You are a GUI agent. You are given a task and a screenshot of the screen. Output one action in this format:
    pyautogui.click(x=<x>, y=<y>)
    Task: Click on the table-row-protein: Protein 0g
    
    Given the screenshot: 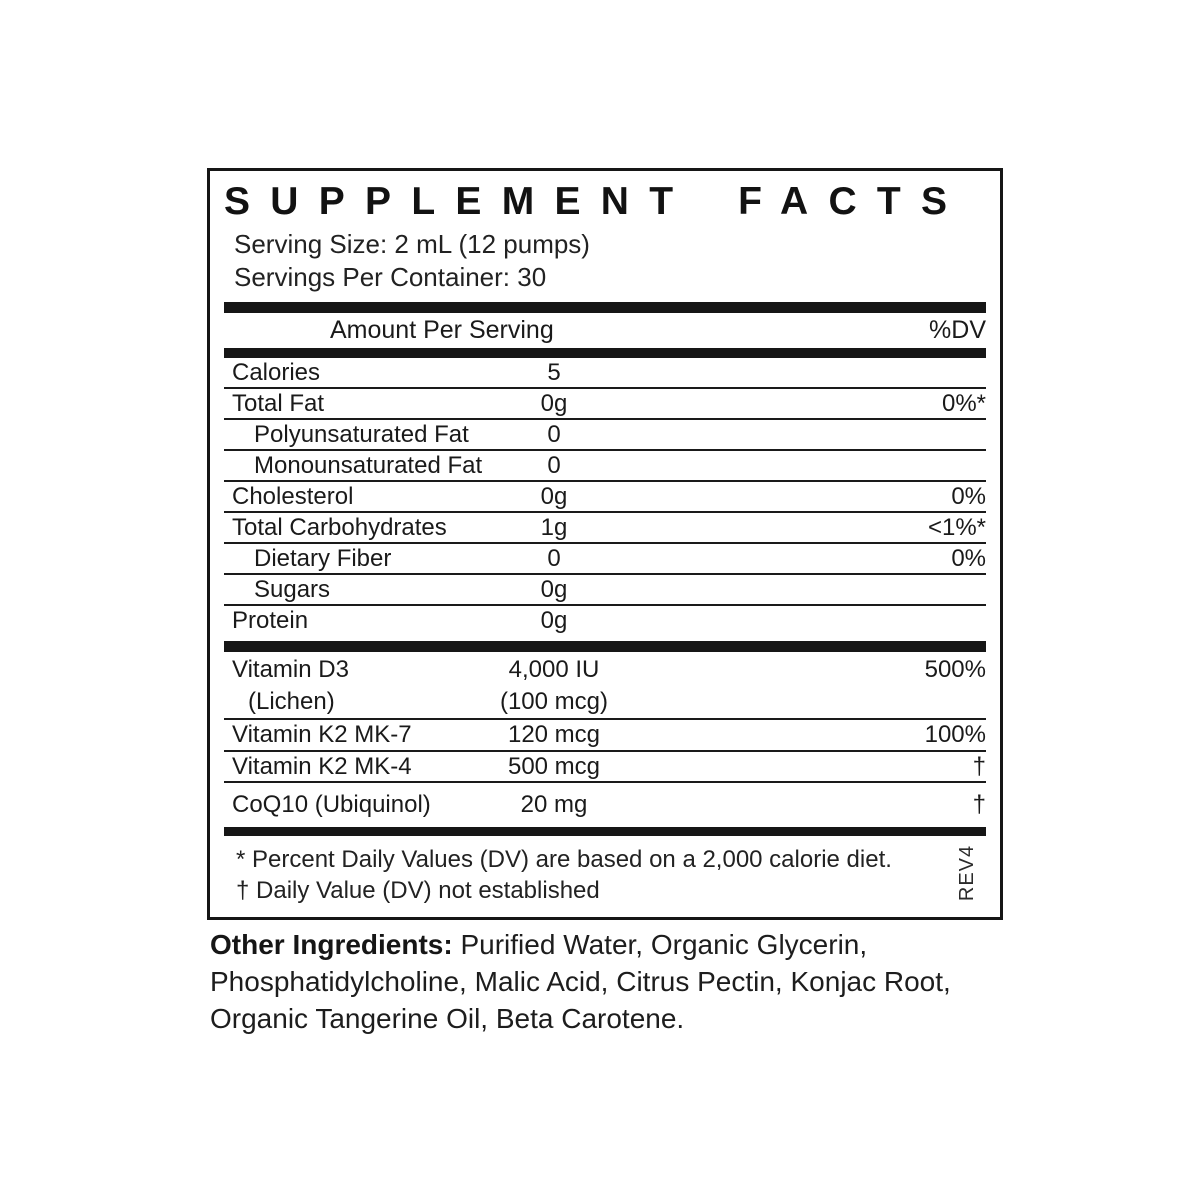 What is the action you would take?
    pyautogui.click(x=605, y=620)
    